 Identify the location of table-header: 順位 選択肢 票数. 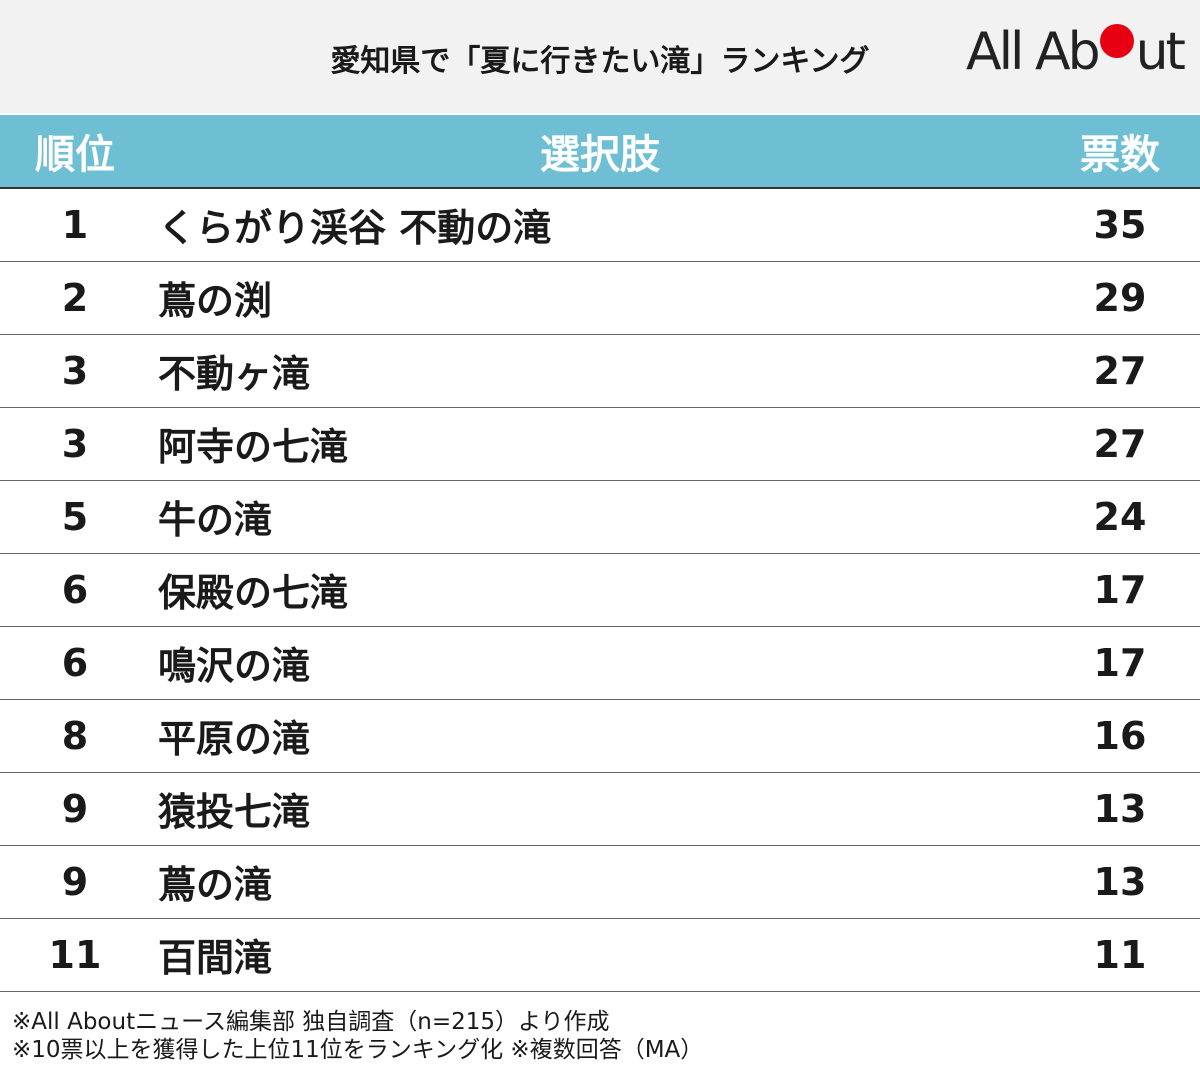
(600, 152).